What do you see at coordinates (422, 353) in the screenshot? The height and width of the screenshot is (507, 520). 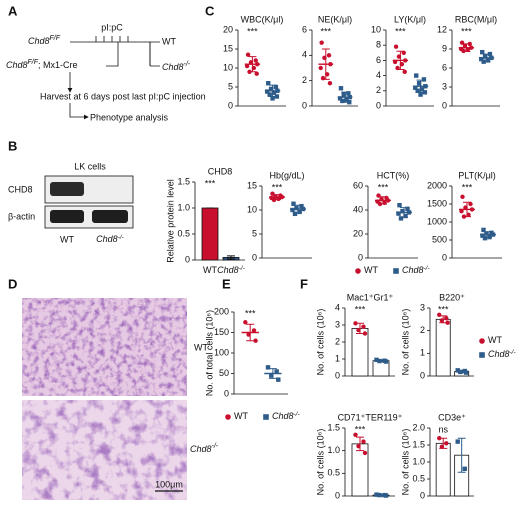 I see `y-tick-label: 1` at bounding box center [422, 353].